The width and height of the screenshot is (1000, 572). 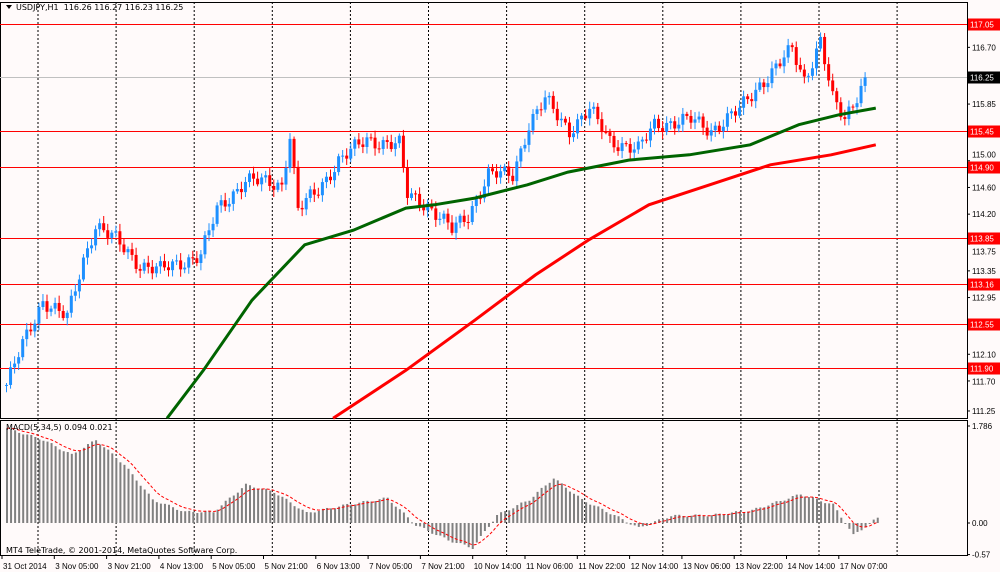 I want to click on close-value: 116.25, so click(x=169, y=7).